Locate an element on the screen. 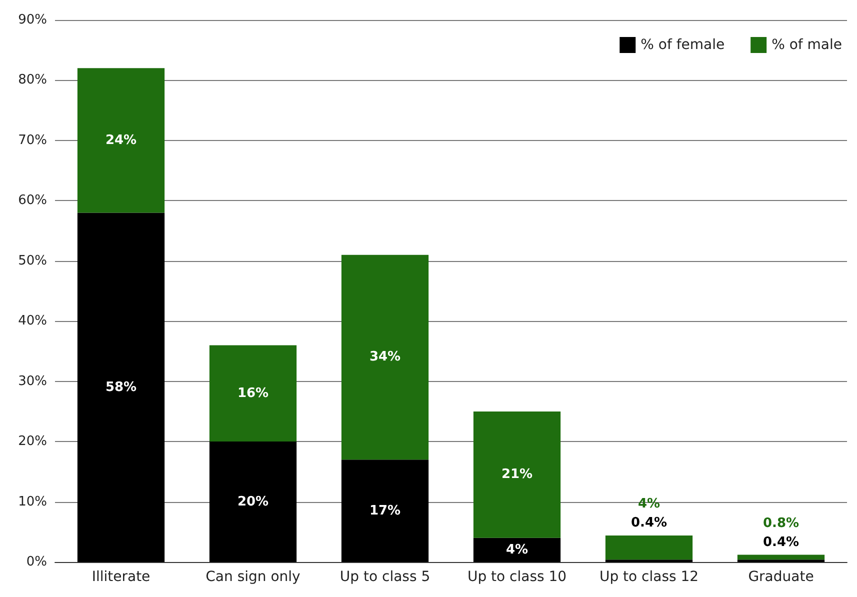 The width and height of the screenshot is (857, 597). data-label: 17% is located at coordinates (385, 510).